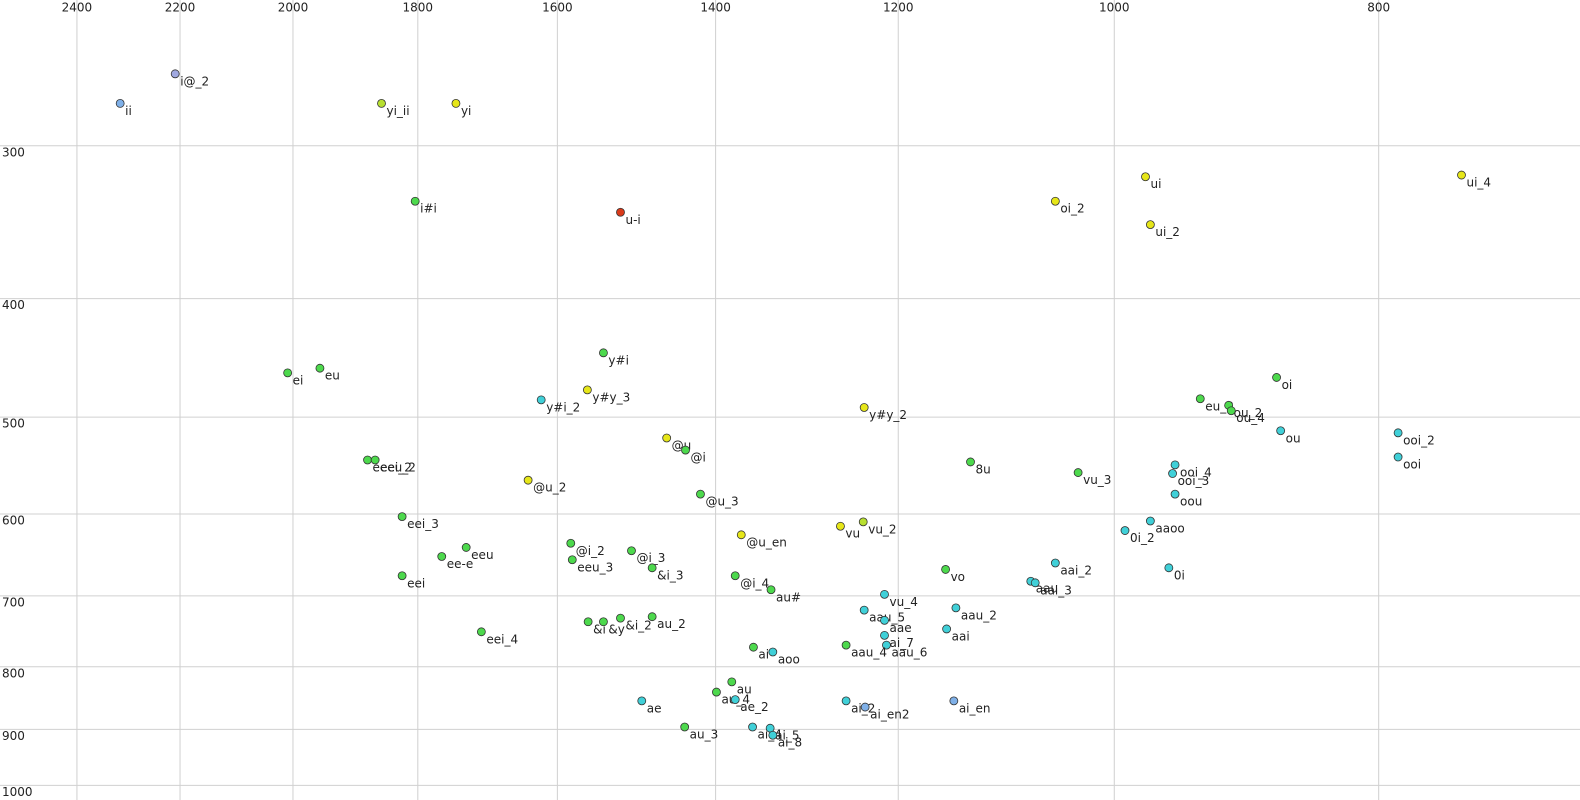 This screenshot has height=800, width=1580. I want to click on point-label: vo, so click(958, 577).